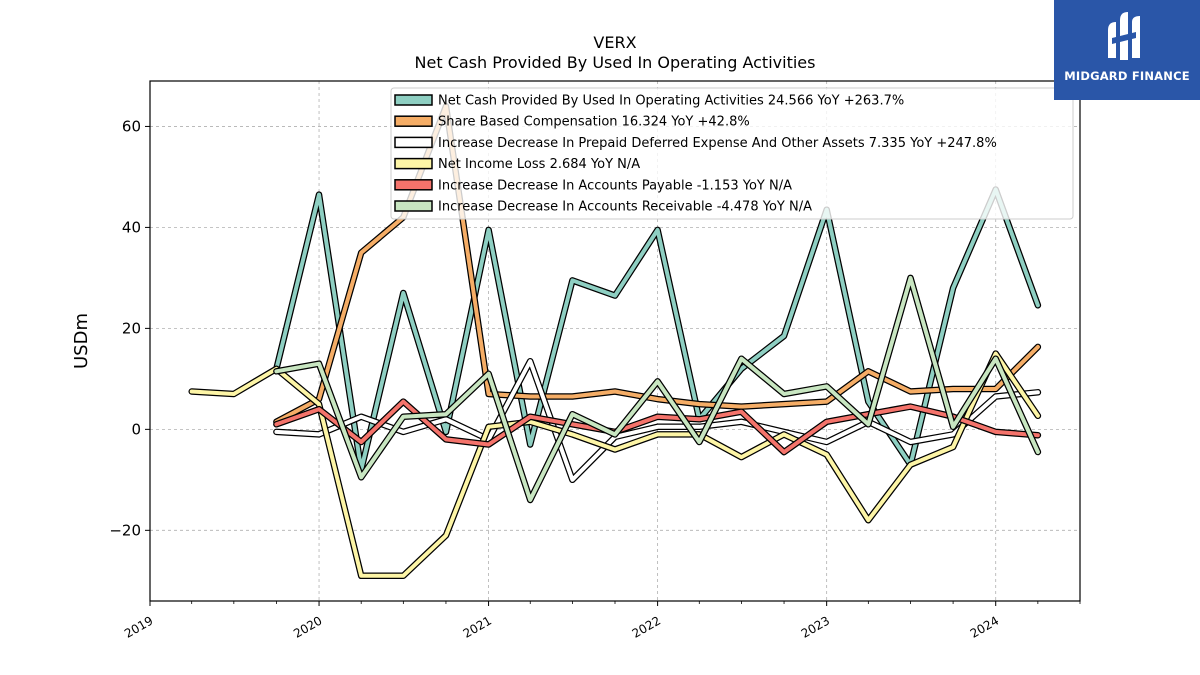  What do you see at coordinates (136, 429) in the screenshot?
I see `y-tick-label: 0` at bounding box center [136, 429].